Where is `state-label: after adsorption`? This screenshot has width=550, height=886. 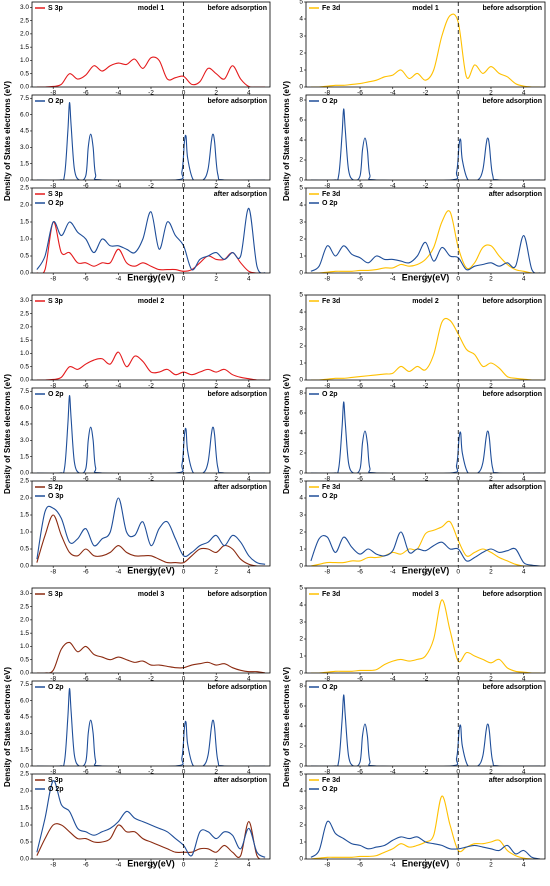
state-label: after adsorption is located at coordinates (515, 194).